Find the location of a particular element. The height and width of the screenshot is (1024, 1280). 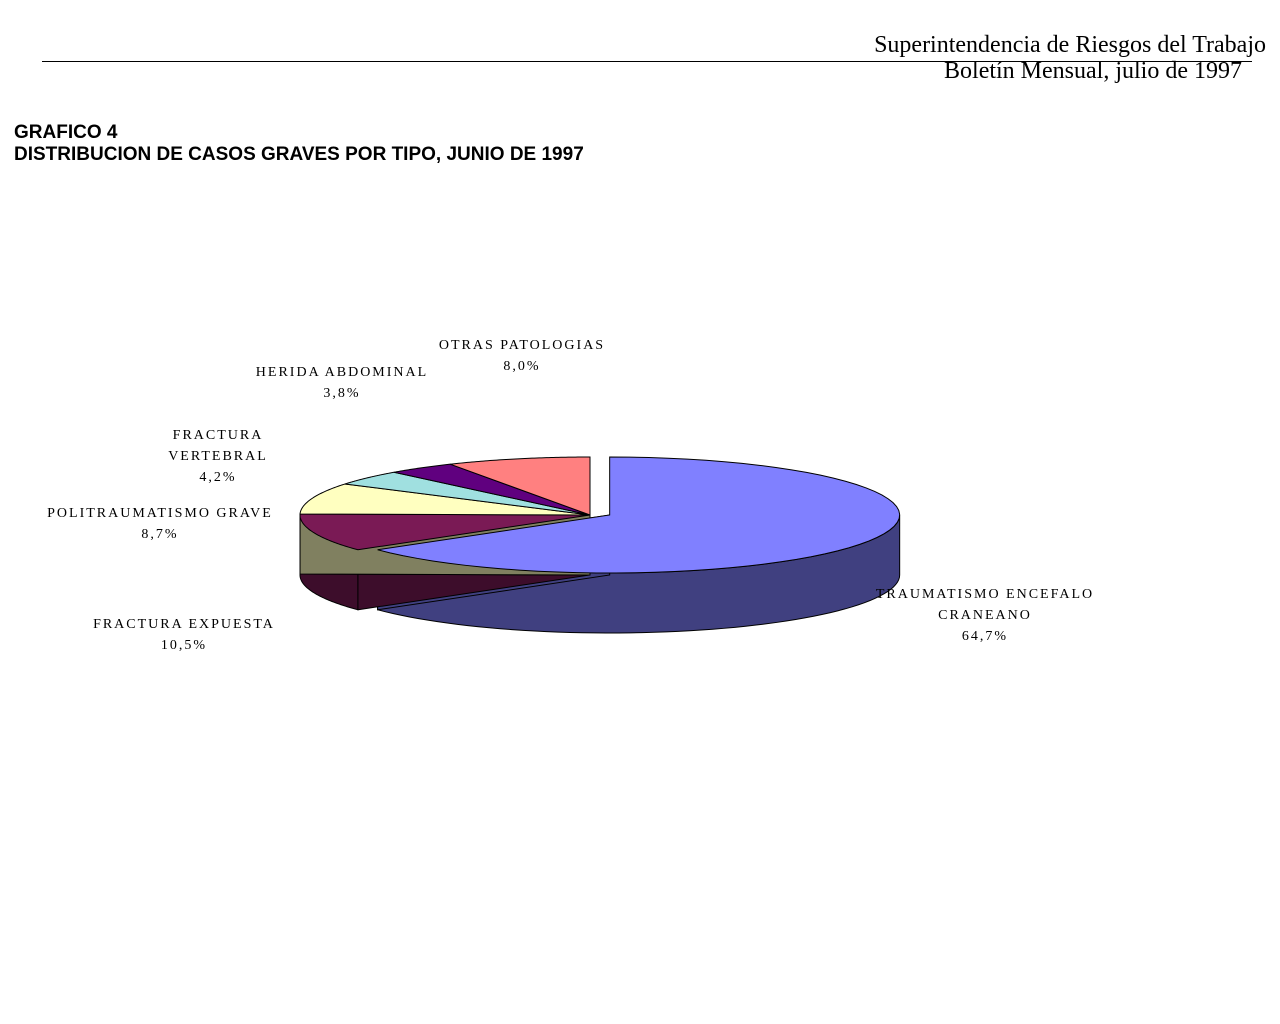

chart-title: GRAFICO 4 is located at coordinates (66, 132).